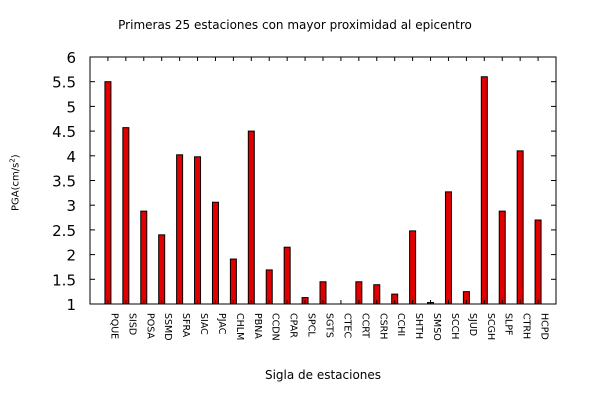 Image resolution: width=590 pixels, height=400 pixels. What do you see at coordinates (413, 267) in the screenshot?
I see `bar-shth` at bounding box center [413, 267].